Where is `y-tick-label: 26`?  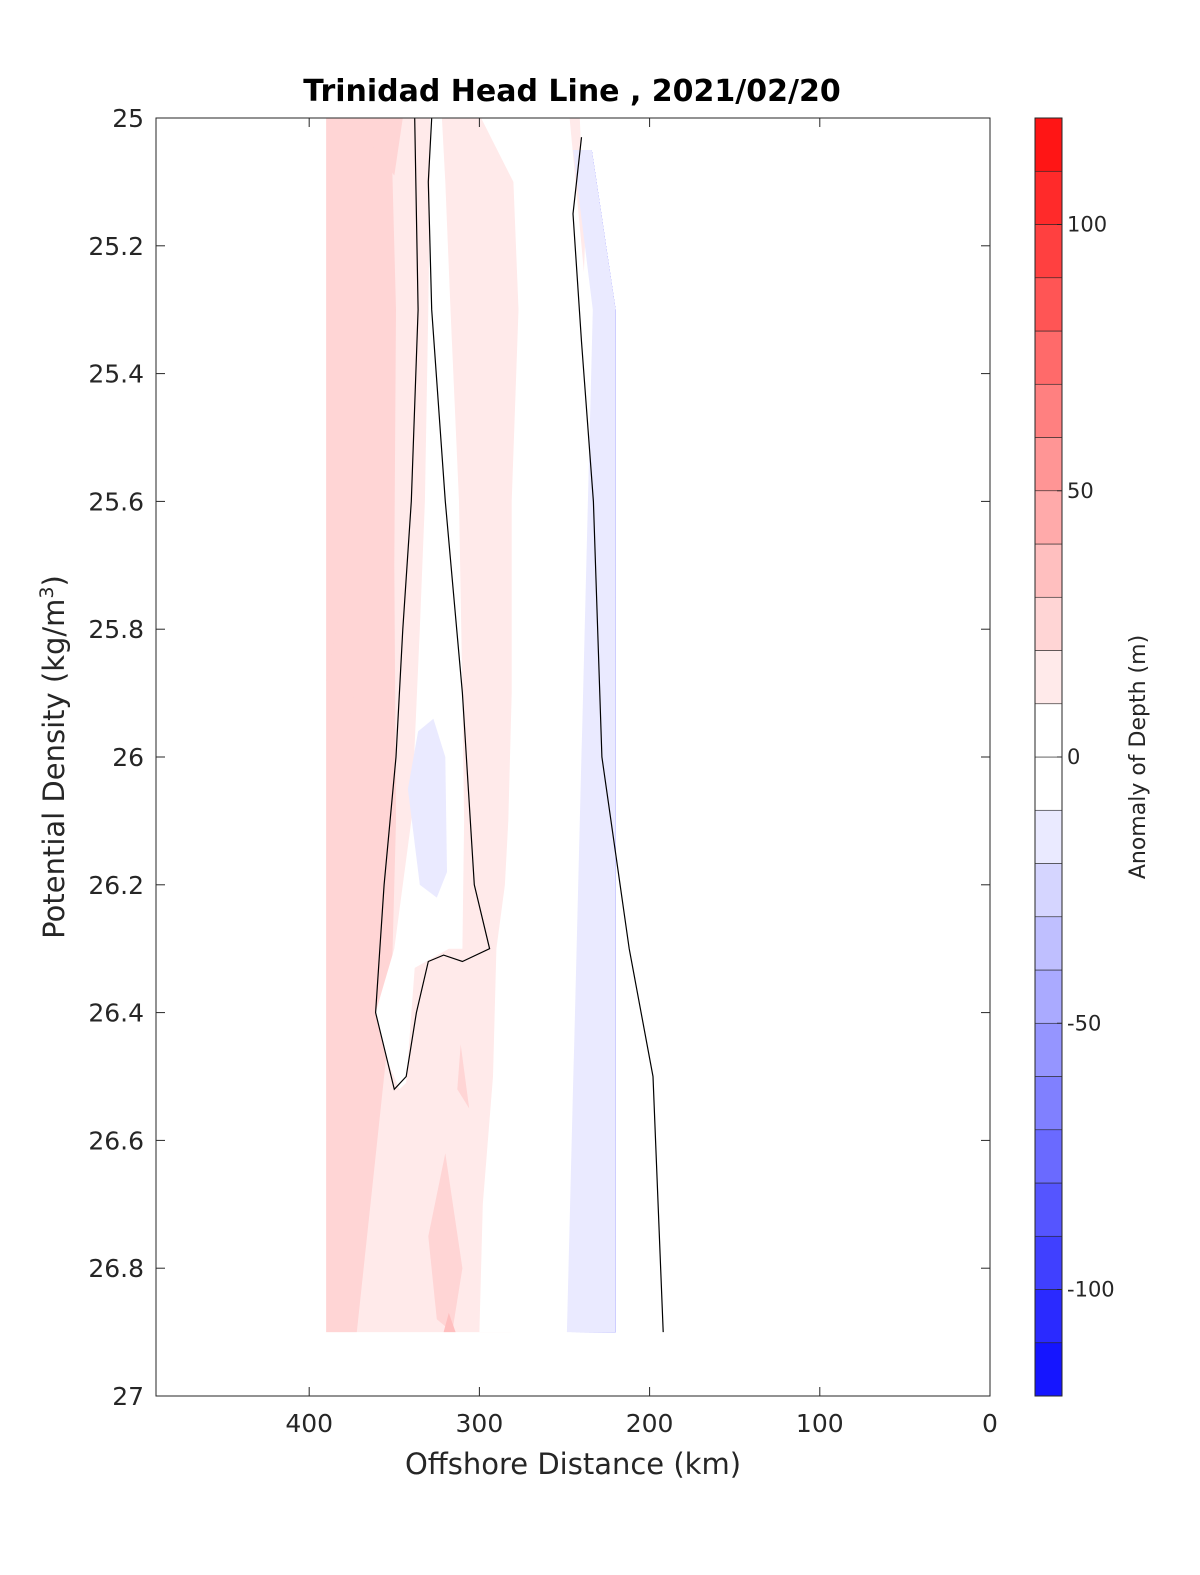
y-tick-label: 26 is located at coordinates (128, 757).